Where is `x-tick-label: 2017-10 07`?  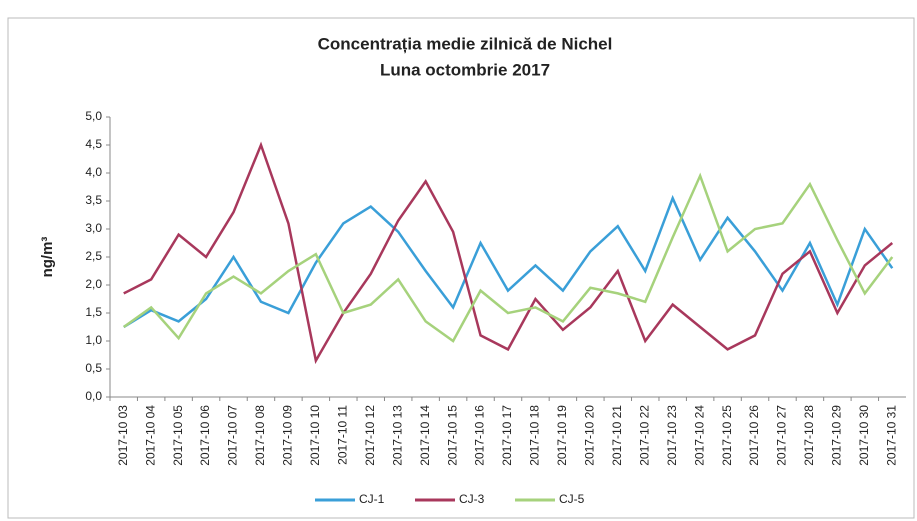
x-tick-label: 2017-10 07 is located at coordinates (233, 435).